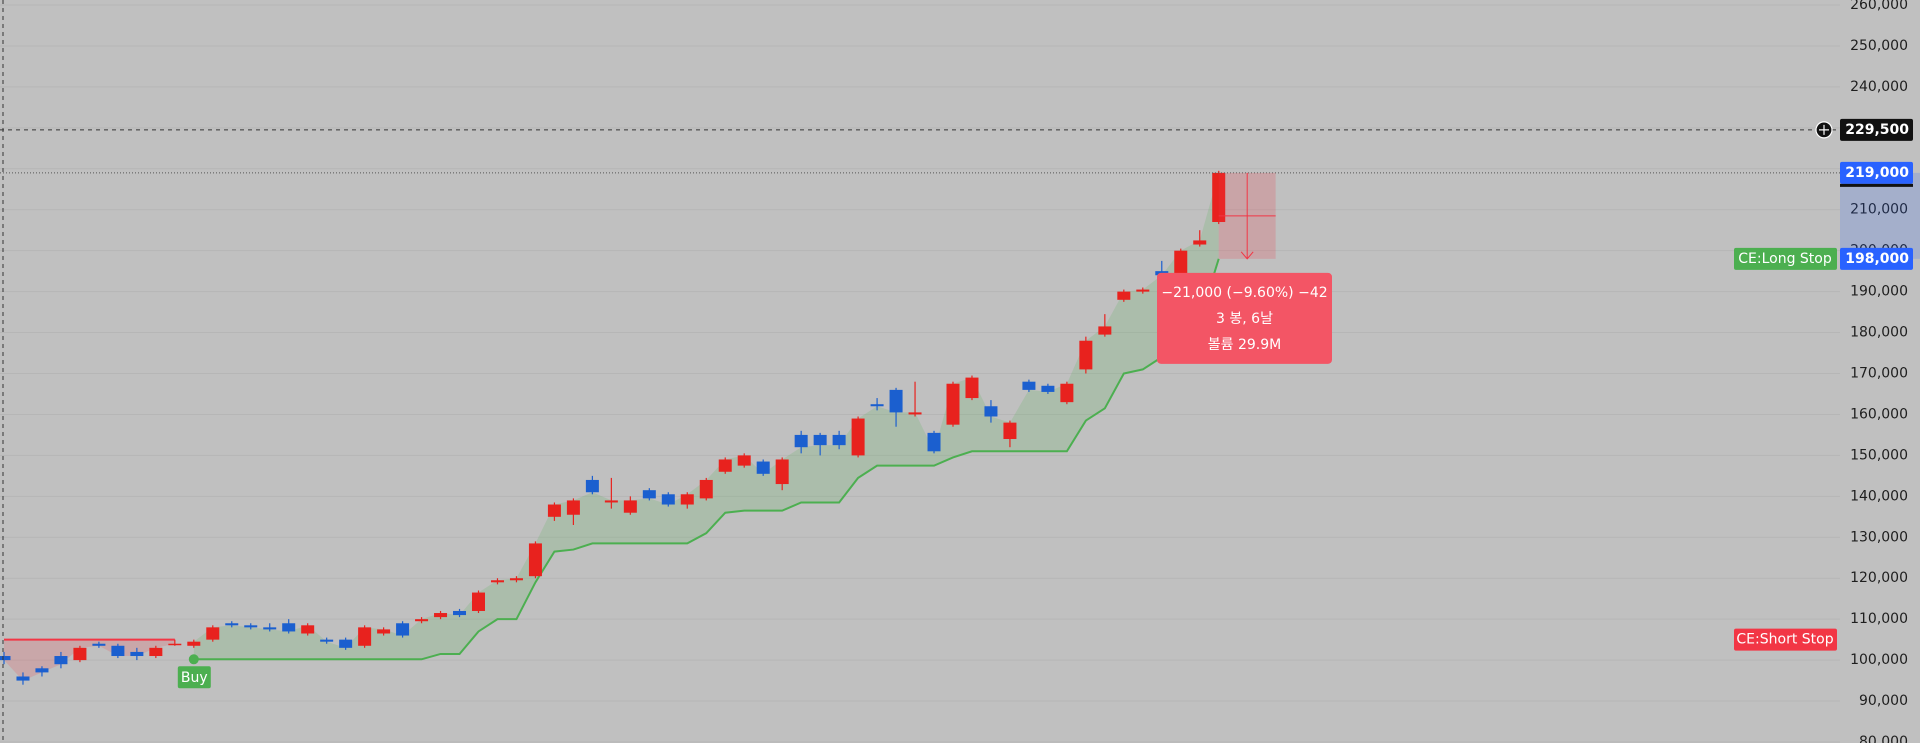 This screenshot has width=1920, height=743. What do you see at coordinates (1879, 455) in the screenshot?
I see `y-tick-label: 150,000` at bounding box center [1879, 455].